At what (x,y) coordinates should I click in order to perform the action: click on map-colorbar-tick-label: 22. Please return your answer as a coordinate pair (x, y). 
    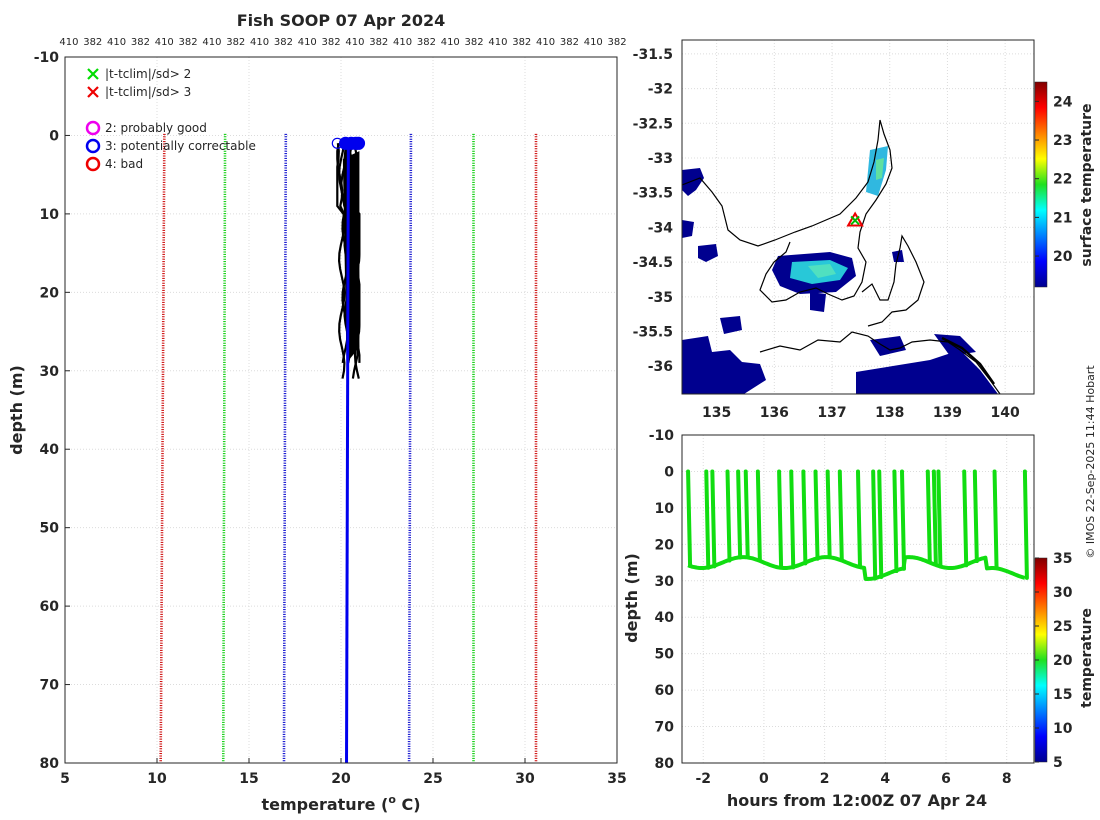
    Looking at the image, I should click on (1062, 180).